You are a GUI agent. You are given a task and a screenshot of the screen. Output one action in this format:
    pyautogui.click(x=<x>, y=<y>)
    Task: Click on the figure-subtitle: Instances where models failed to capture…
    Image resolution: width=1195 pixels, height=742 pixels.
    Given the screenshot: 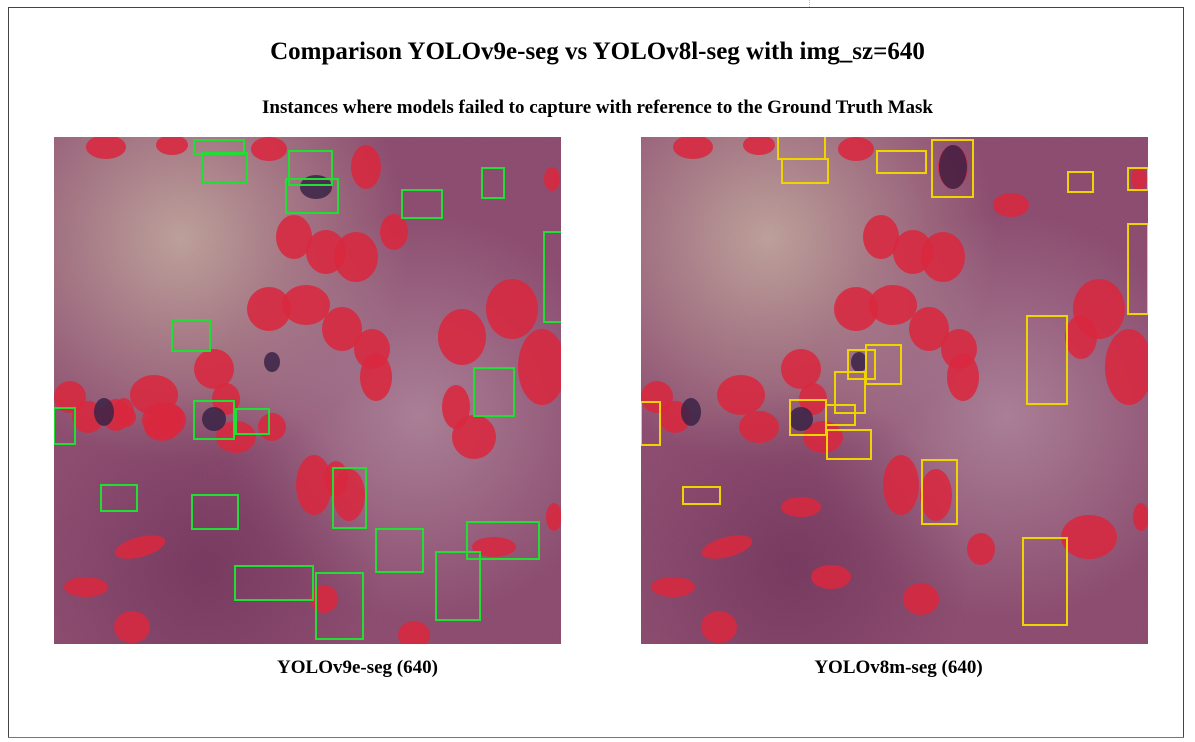 What is the action you would take?
    pyautogui.click(x=597, y=107)
    